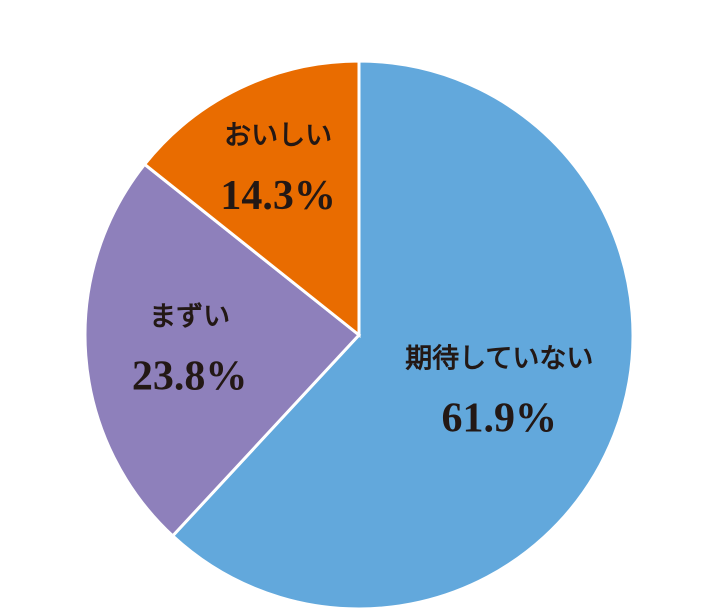  Describe the element at coordinates (189, 316) in the screenshot. I see `slice-category: まずい` at that location.